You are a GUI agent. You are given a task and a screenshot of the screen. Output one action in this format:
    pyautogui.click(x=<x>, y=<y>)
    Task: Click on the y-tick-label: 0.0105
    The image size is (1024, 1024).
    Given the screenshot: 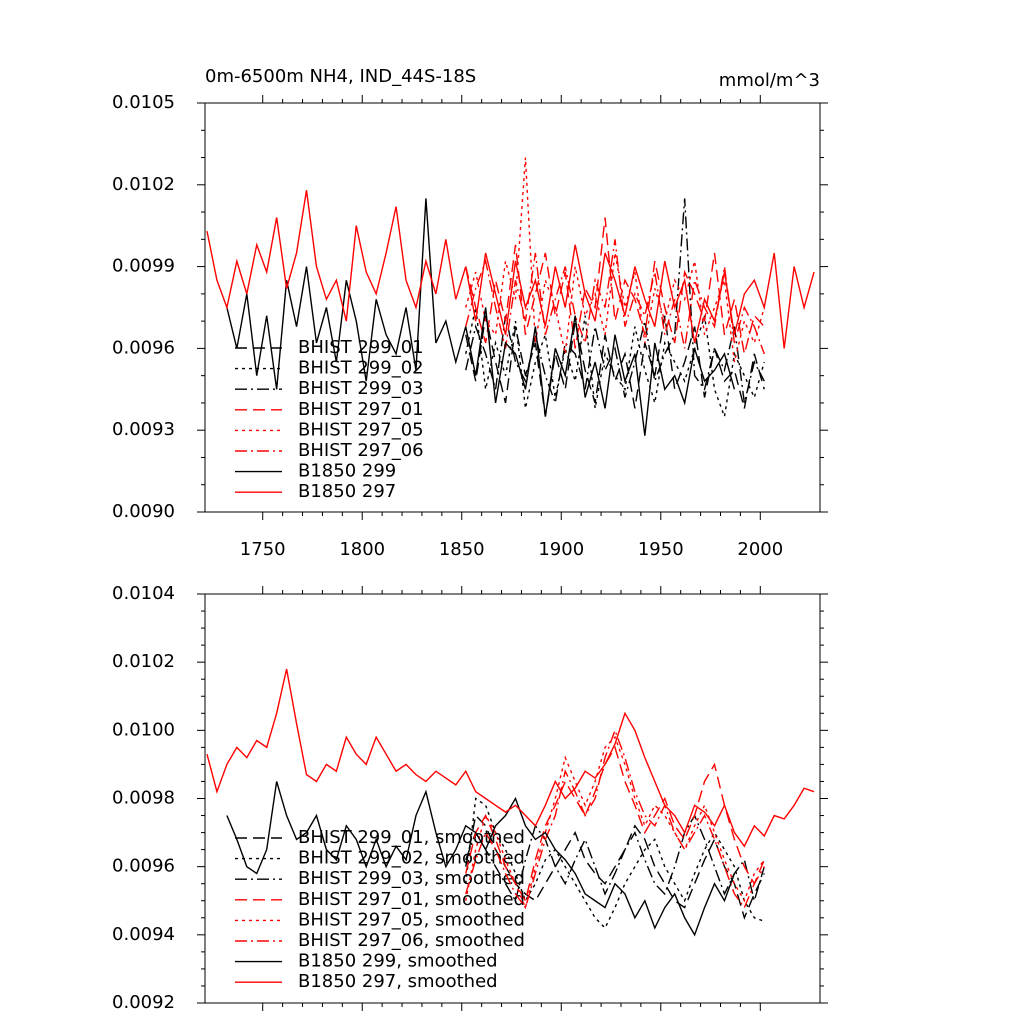 What is the action you would take?
    pyautogui.click(x=143, y=102)
    